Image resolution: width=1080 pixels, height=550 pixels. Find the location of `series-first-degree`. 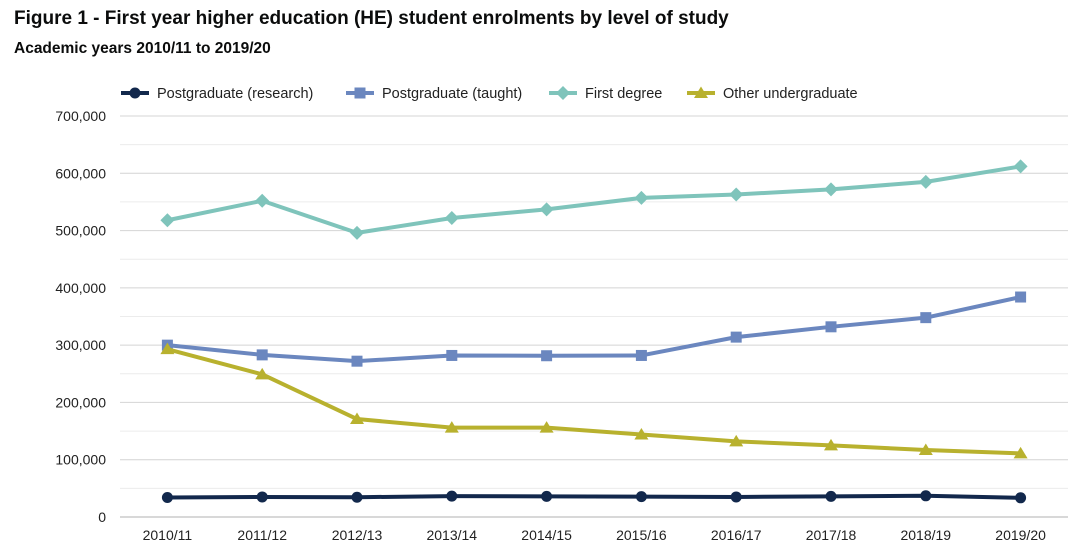

series-first-degree is located at coordinates (594, 199).